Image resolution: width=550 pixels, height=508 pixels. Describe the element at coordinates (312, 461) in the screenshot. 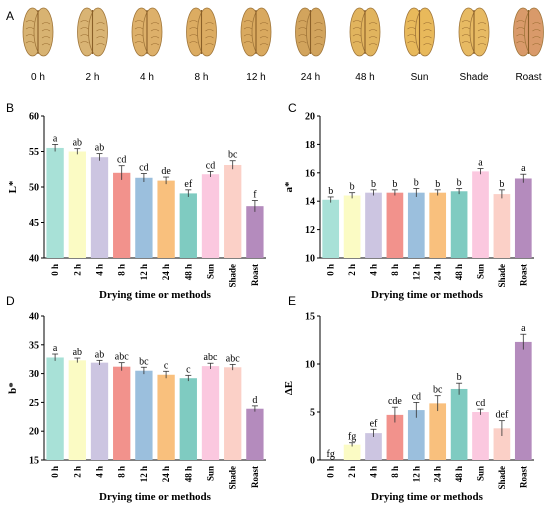

I see `y-tick-label: 0` at that location.